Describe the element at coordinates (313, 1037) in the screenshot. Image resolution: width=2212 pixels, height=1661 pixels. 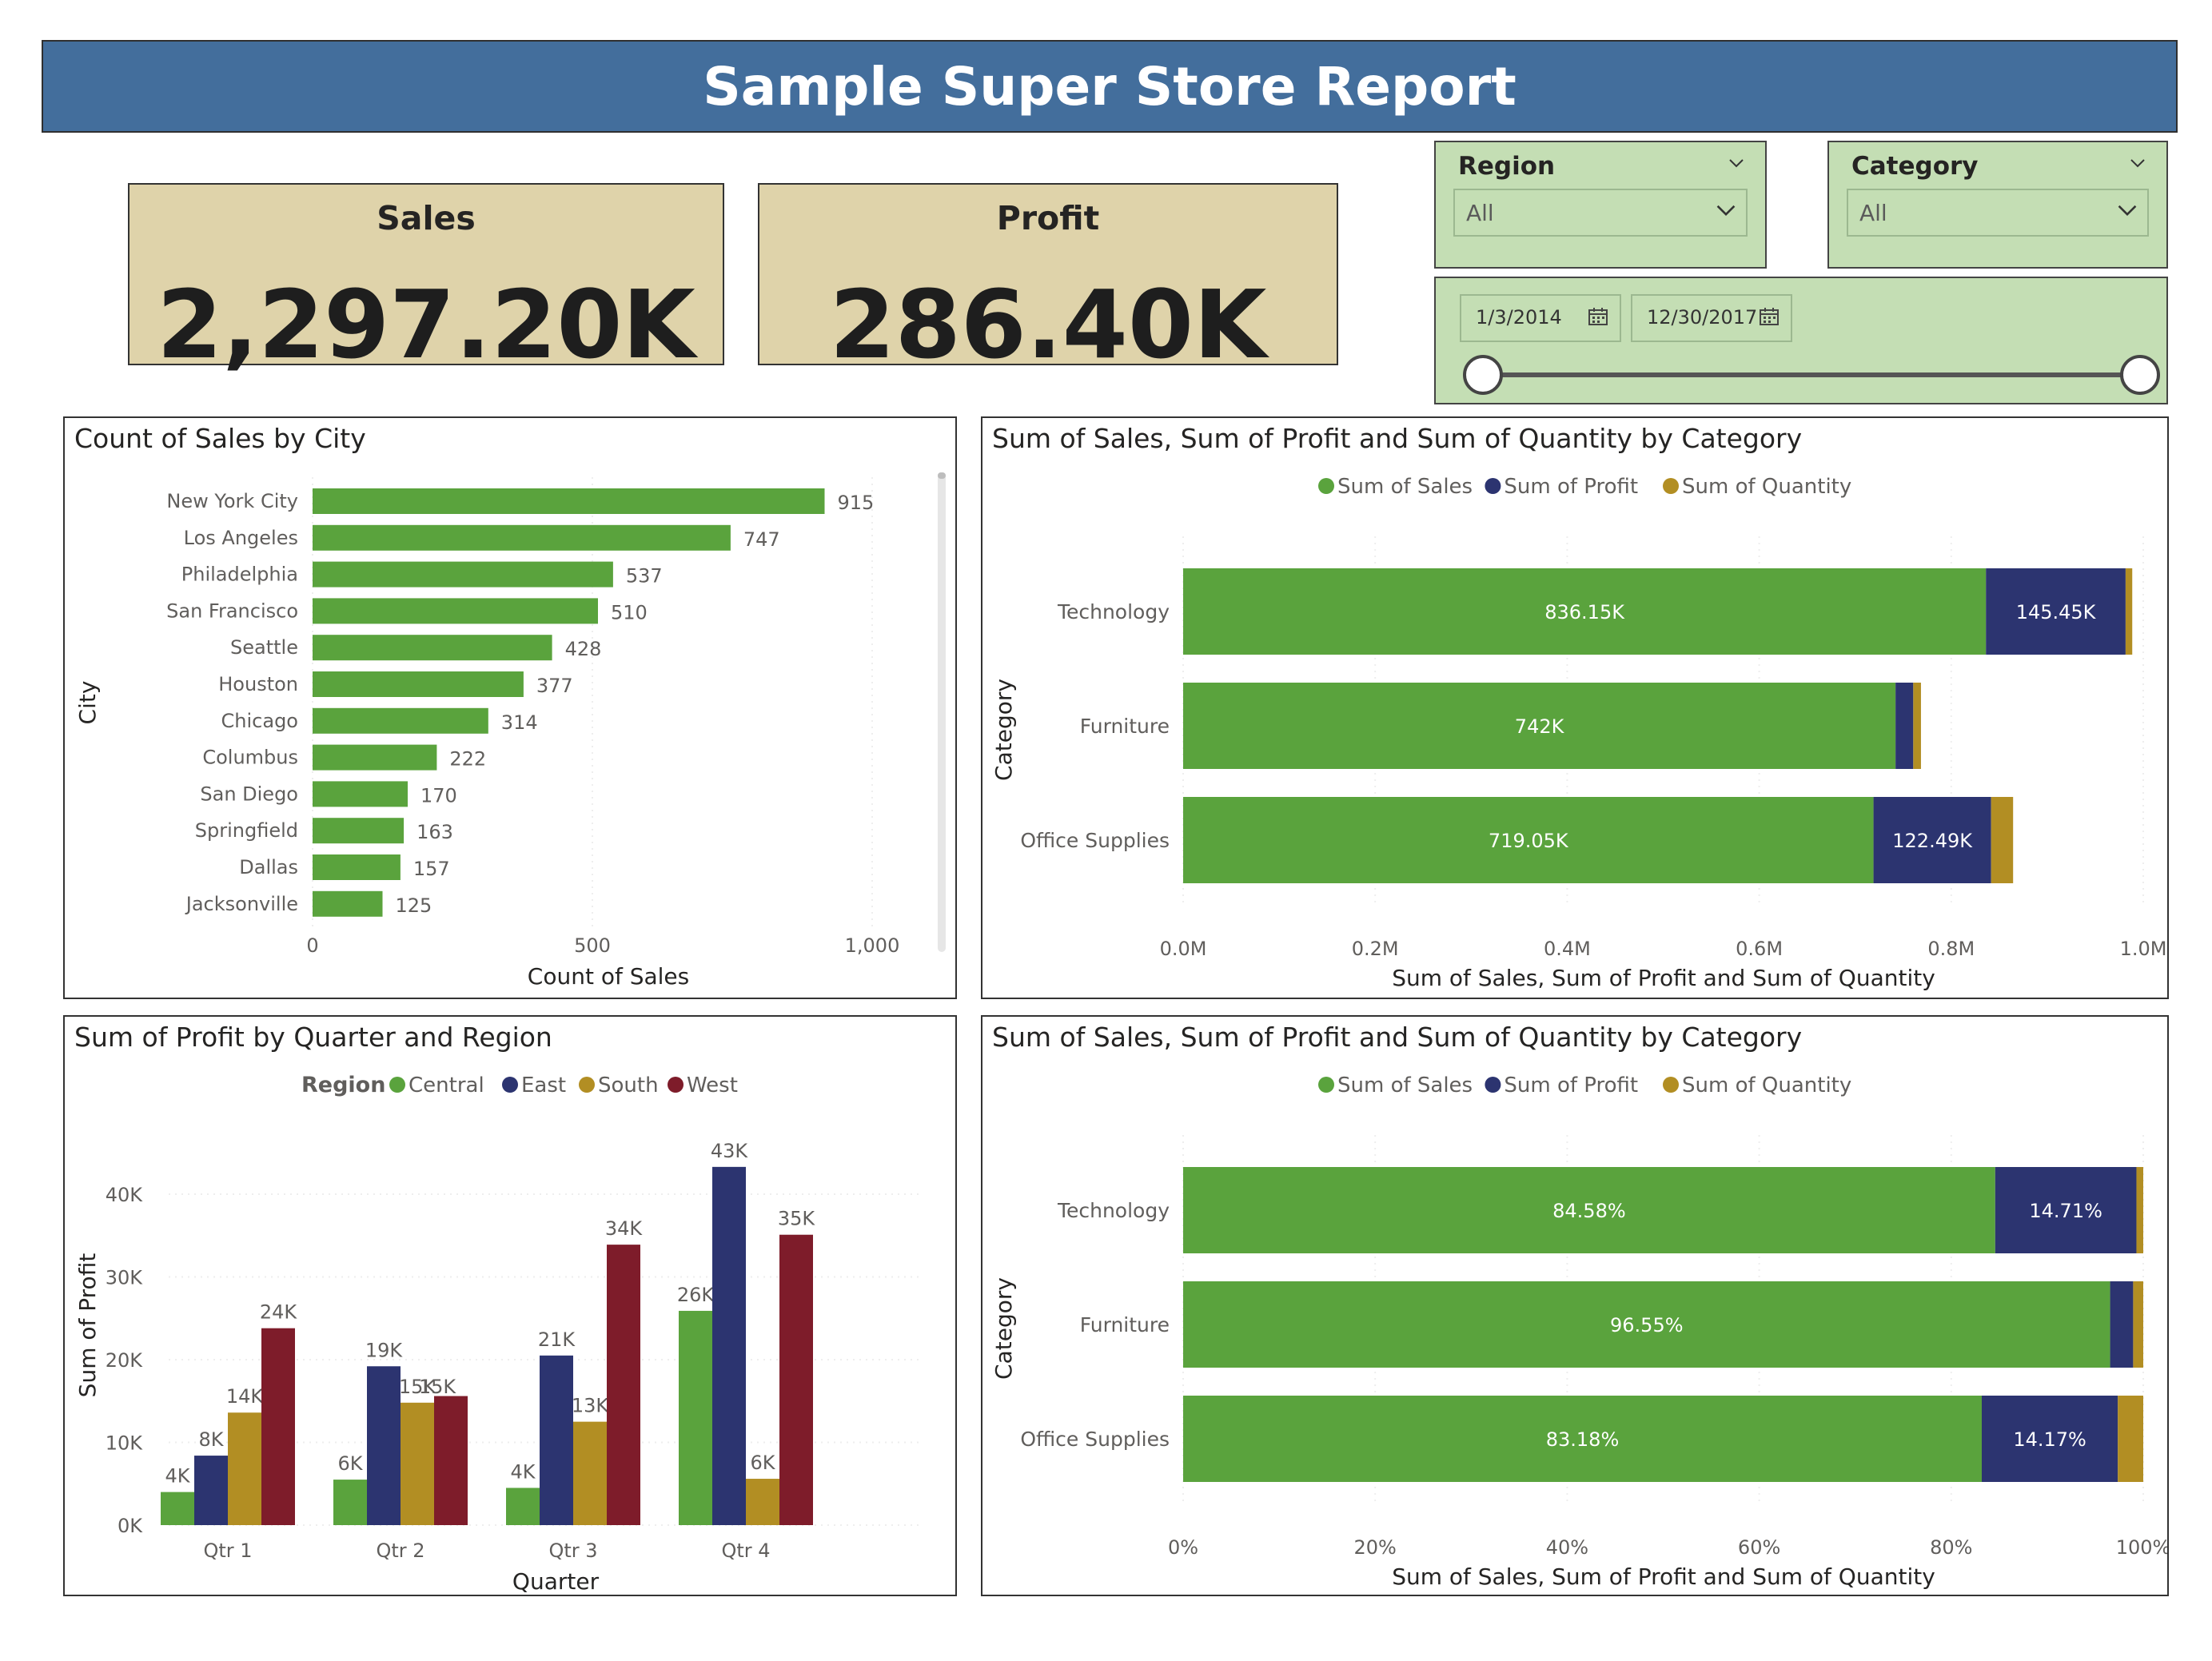
I see `quarter-chart-title: Sum of Profit by Quarter and Region` at that location.